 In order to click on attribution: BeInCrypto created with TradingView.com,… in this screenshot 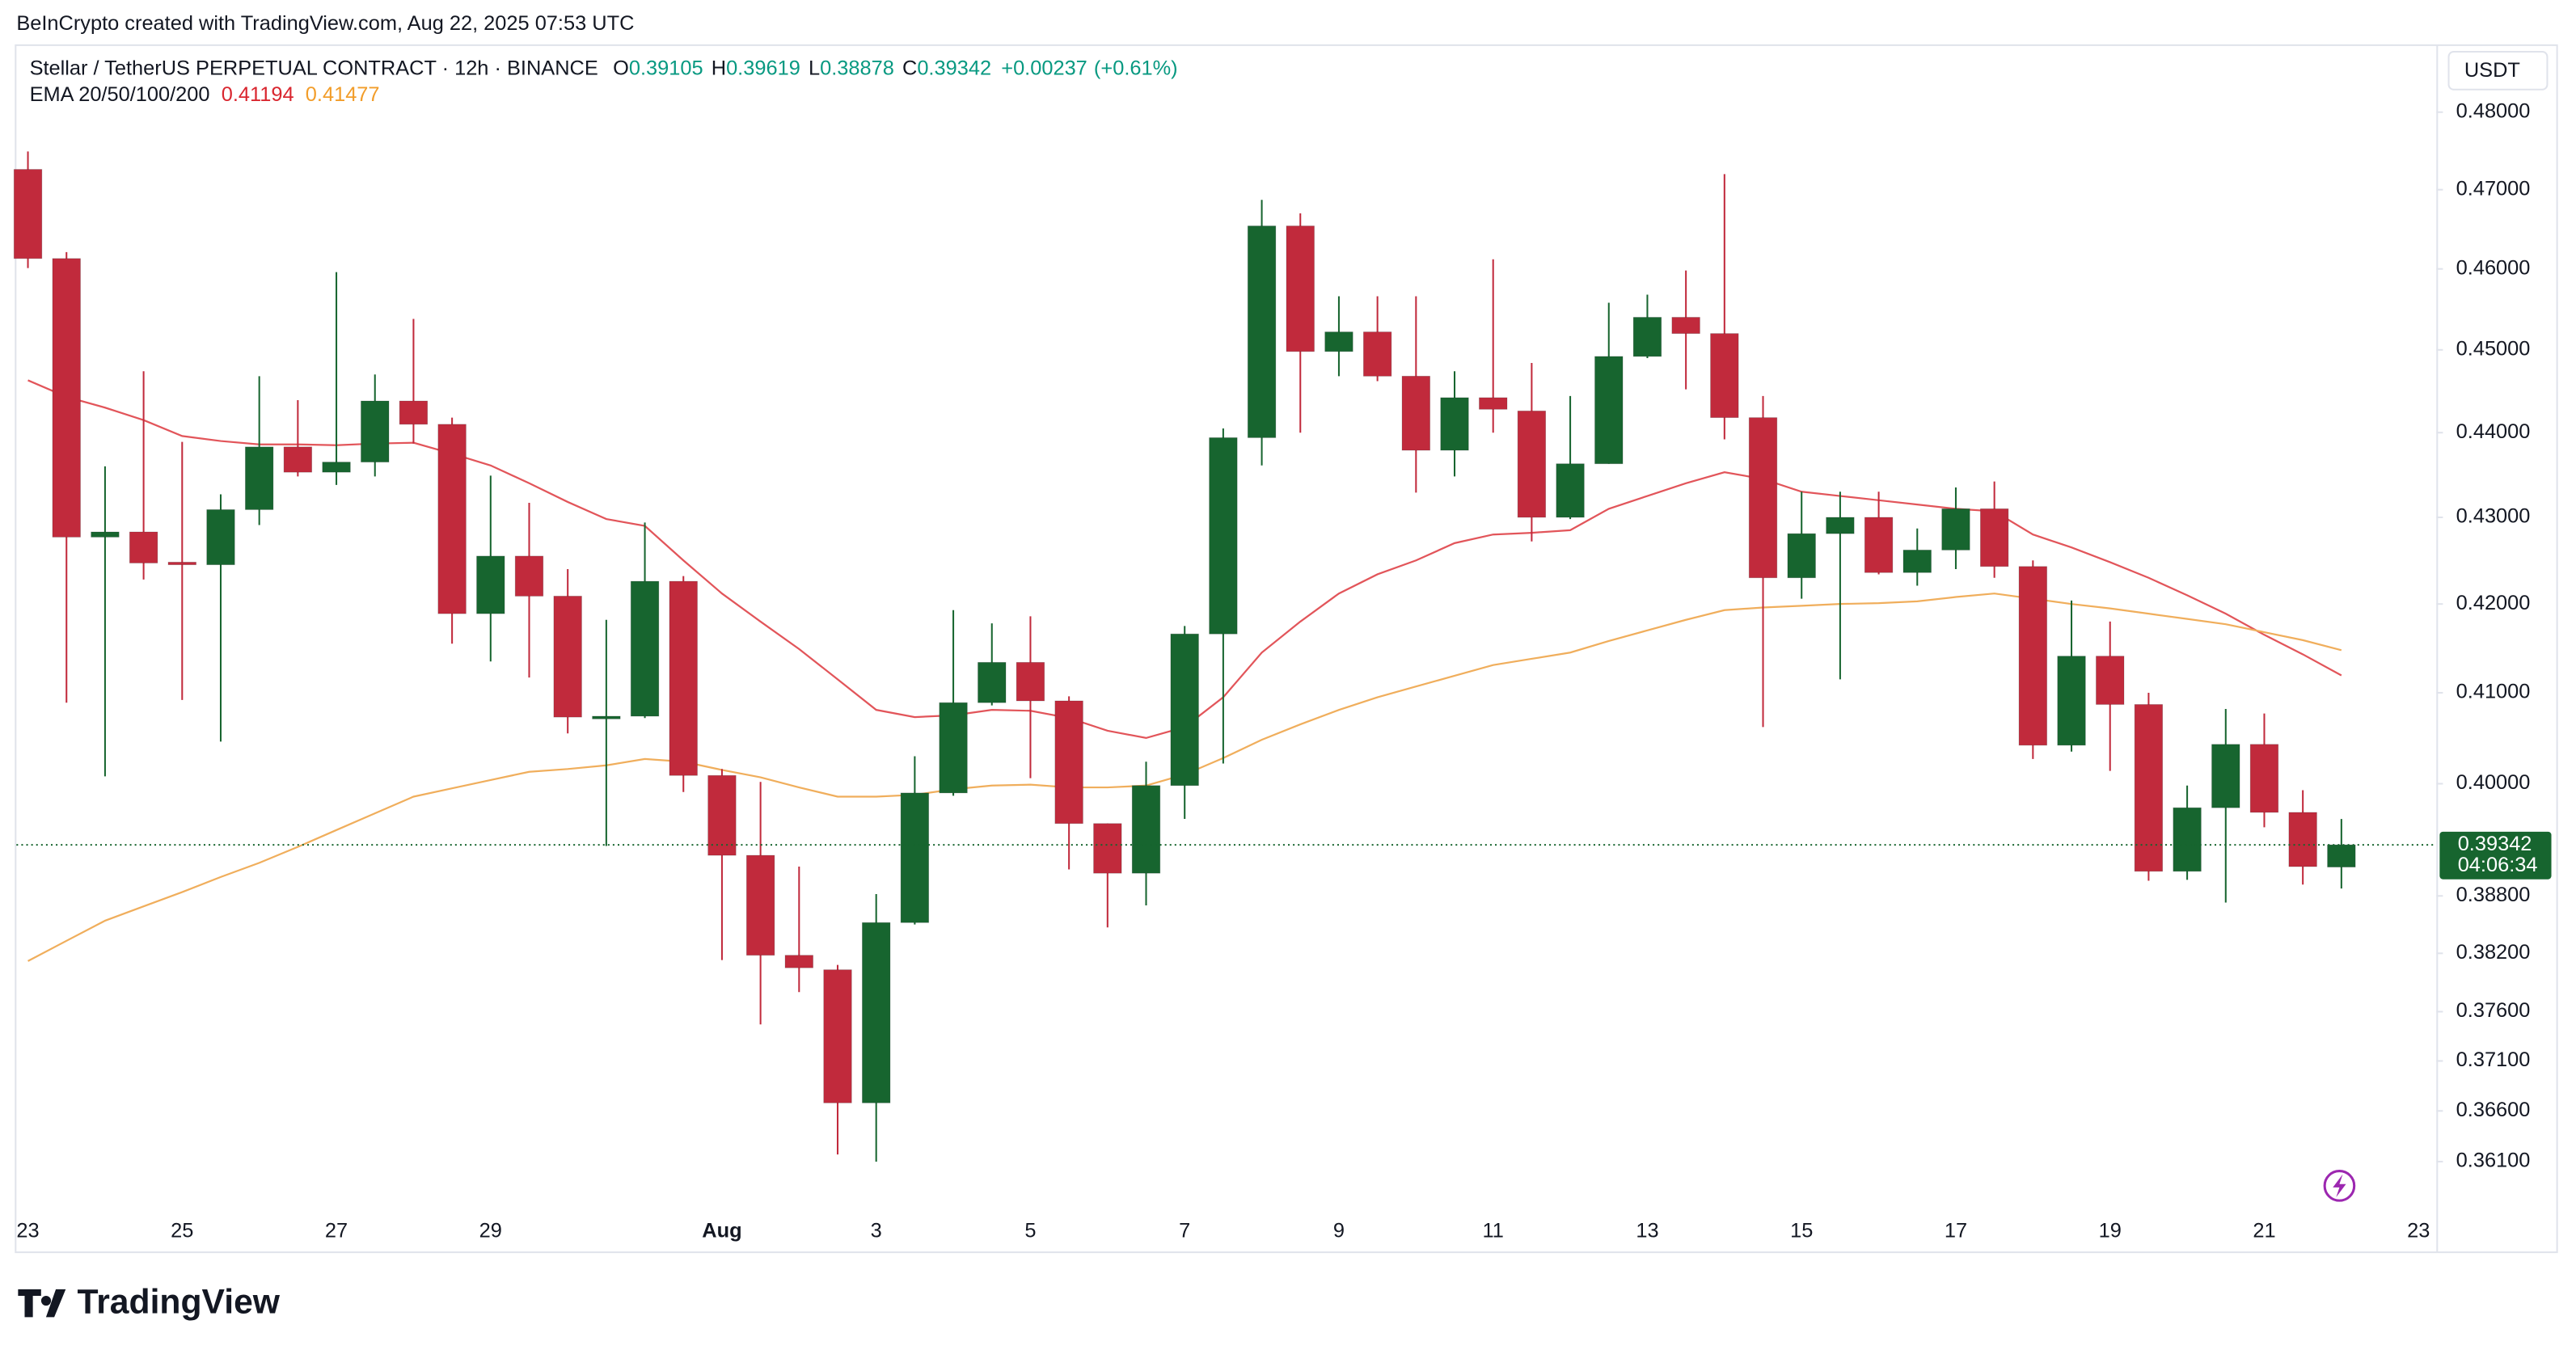, I will do `click(325, 23)`.